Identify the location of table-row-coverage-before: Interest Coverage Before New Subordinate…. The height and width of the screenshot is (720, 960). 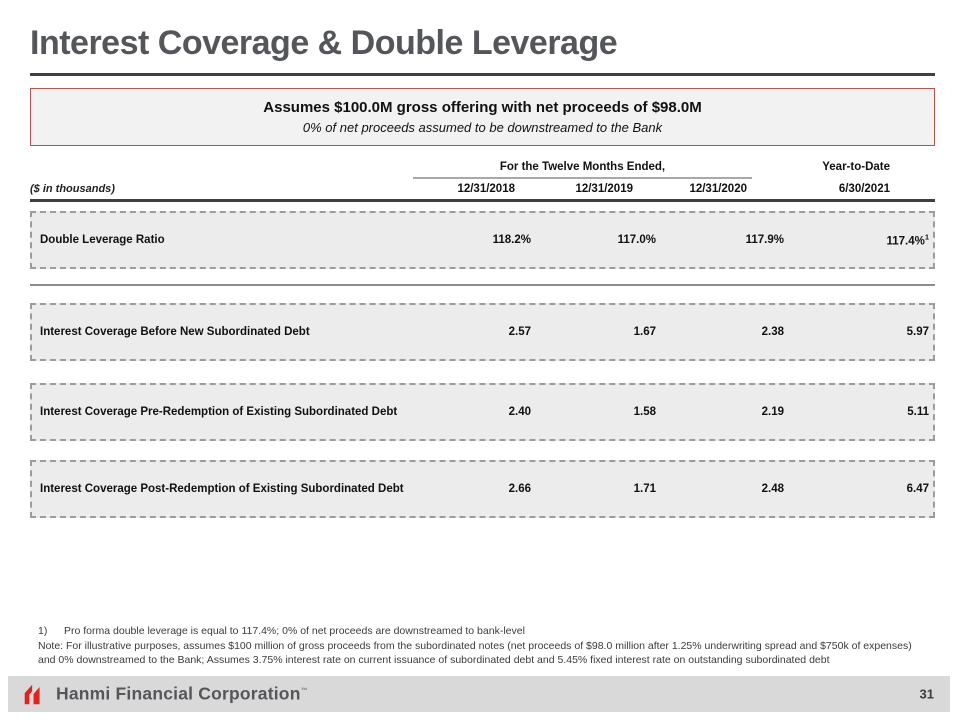
(482, 332).